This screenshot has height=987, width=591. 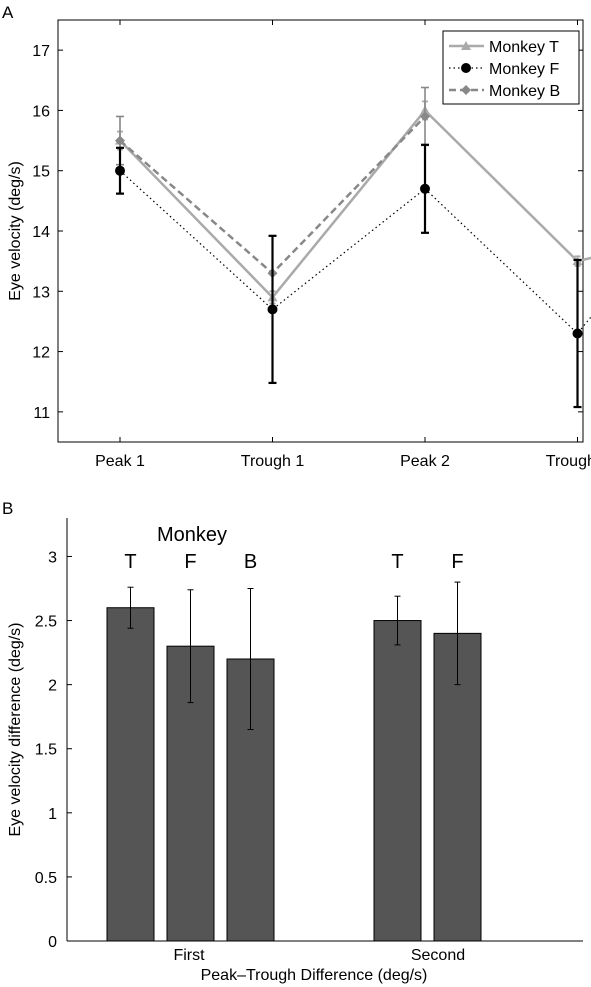 I want to click on x-axis-label-b: Peak–Trough Difference (deg/s), so click(x=314, y=975).